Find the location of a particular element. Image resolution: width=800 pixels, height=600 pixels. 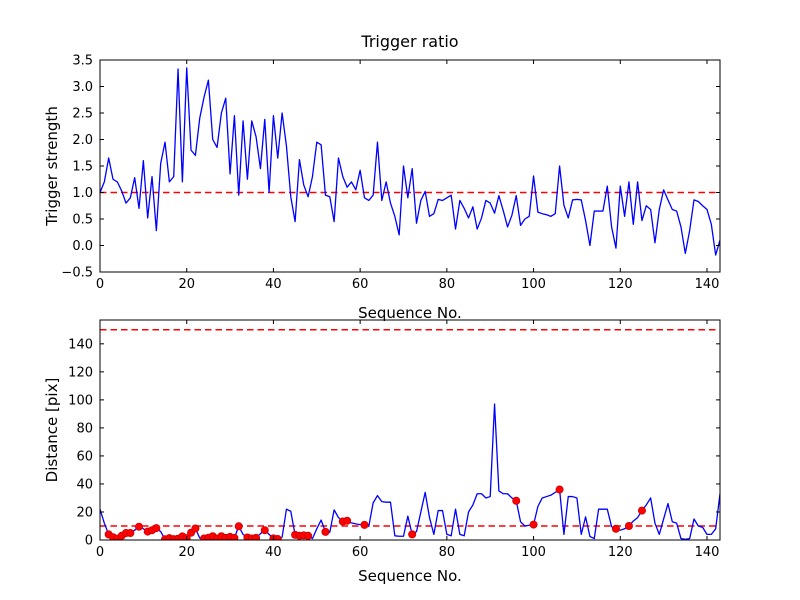

y-tick-label: 60 is located at coordinates (84, 456).